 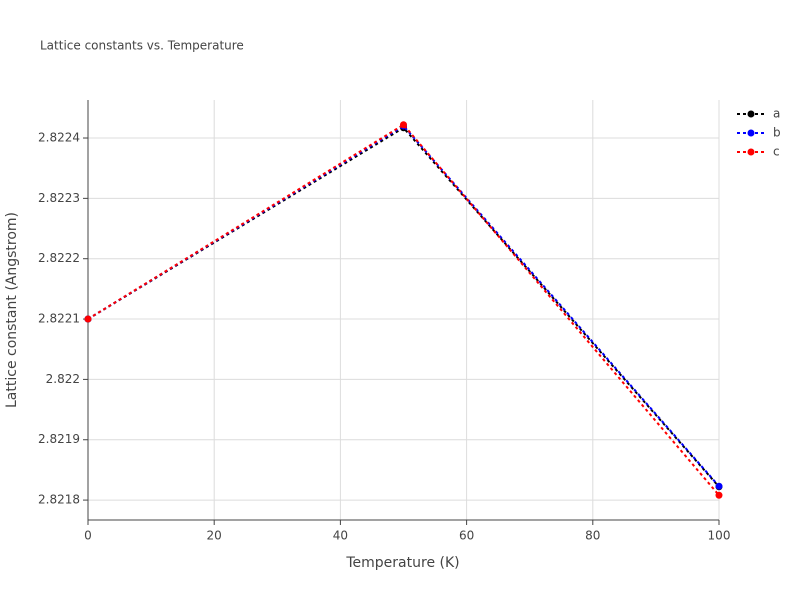 What do you see at coordinates (59, 500) in the screenshot?
I see `y-tick-label: 2.8218` at bounding box center [59, 500].